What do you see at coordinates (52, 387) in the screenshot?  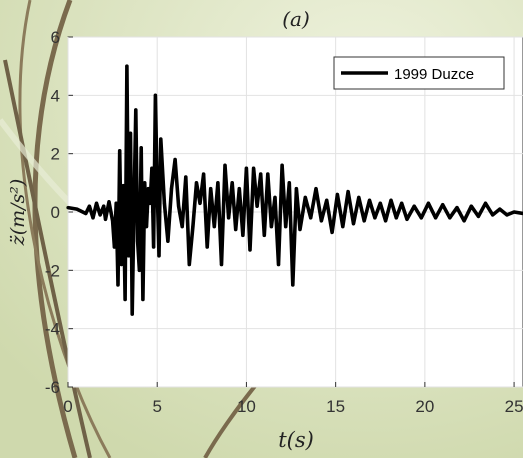 I see `y-tick-label: -6` at bounding box center [52, 387].